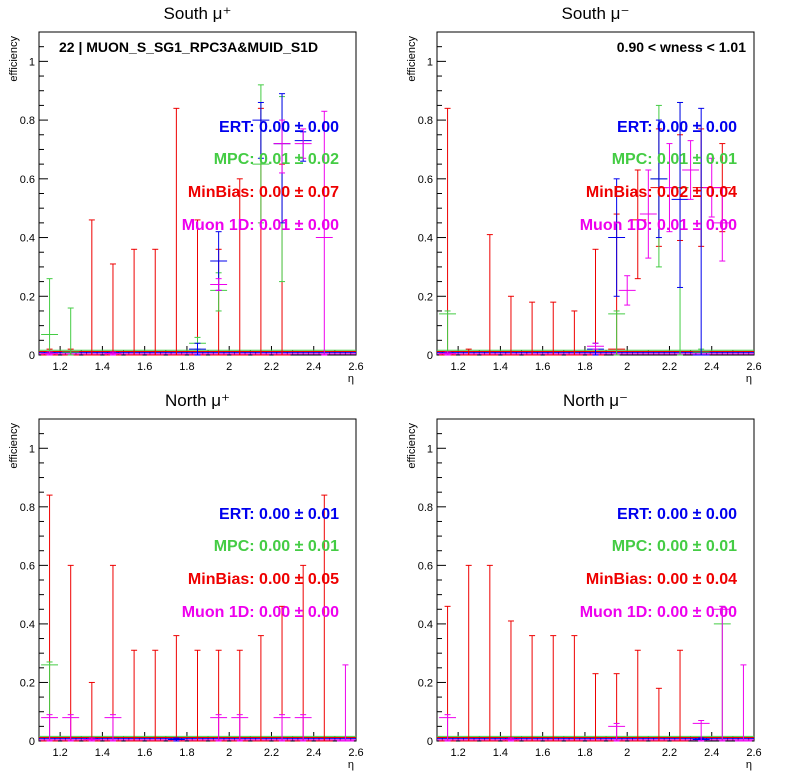 The width and height of the screenshot is (796, 777). I want to click on minbias-fit-label: MinBias: 0.00 ± 0.07, so click(263, 192).